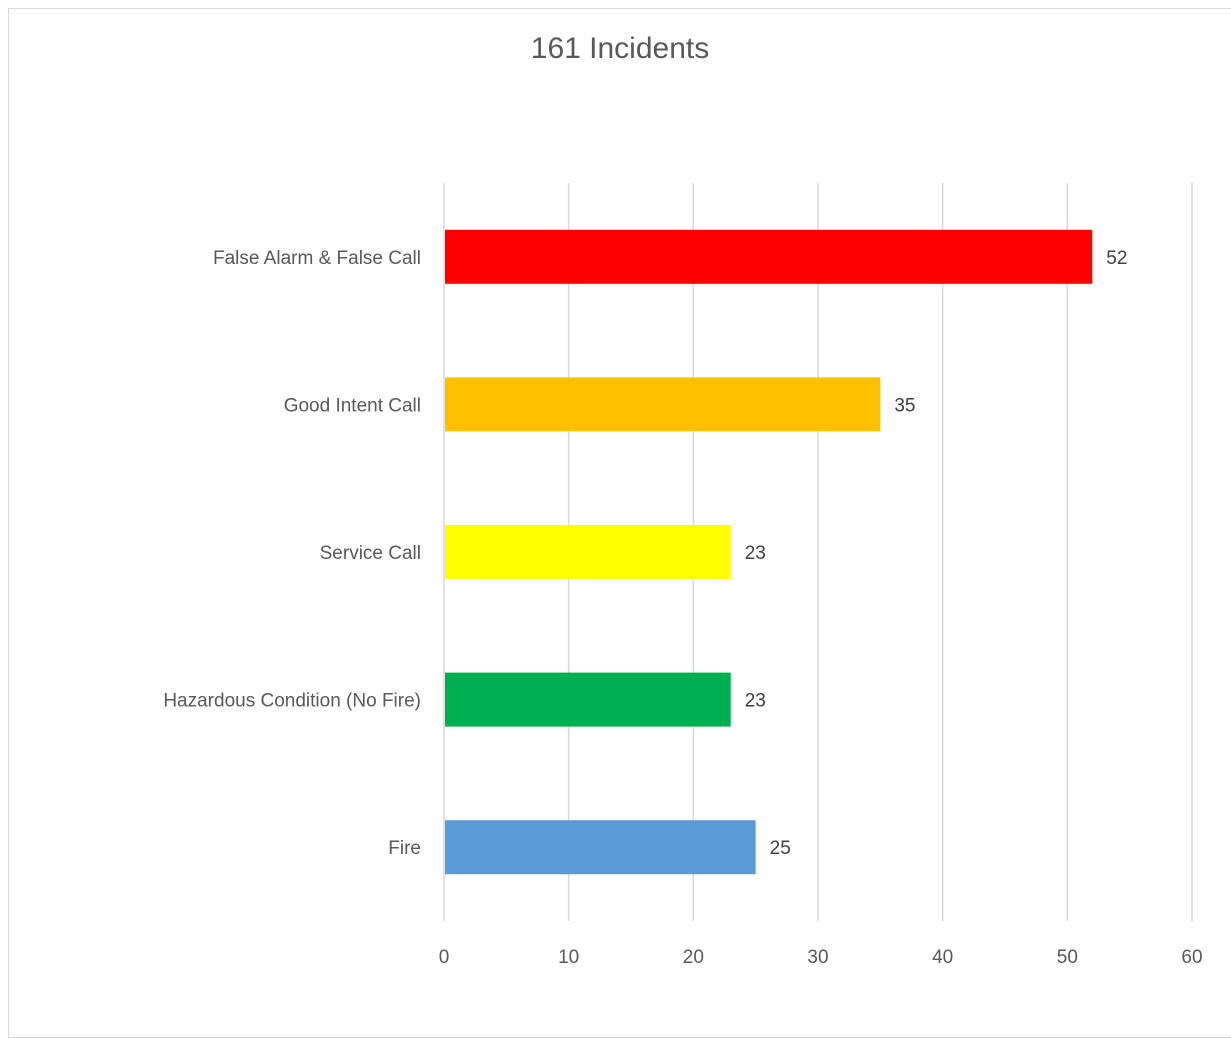 This screenshot has width=1231, height=1038. I want to click on category-label: Hazardous Condition (No Fire), so click(292, 701).